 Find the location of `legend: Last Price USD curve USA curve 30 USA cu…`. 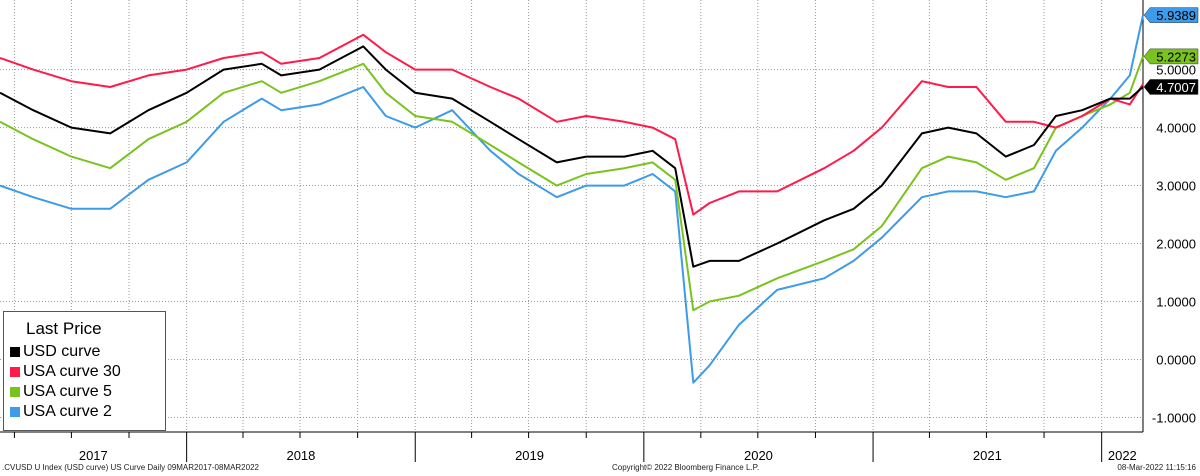

legend: Last Price USD curve USA curve 30 USA cu… is located at coordinates (84, 371).